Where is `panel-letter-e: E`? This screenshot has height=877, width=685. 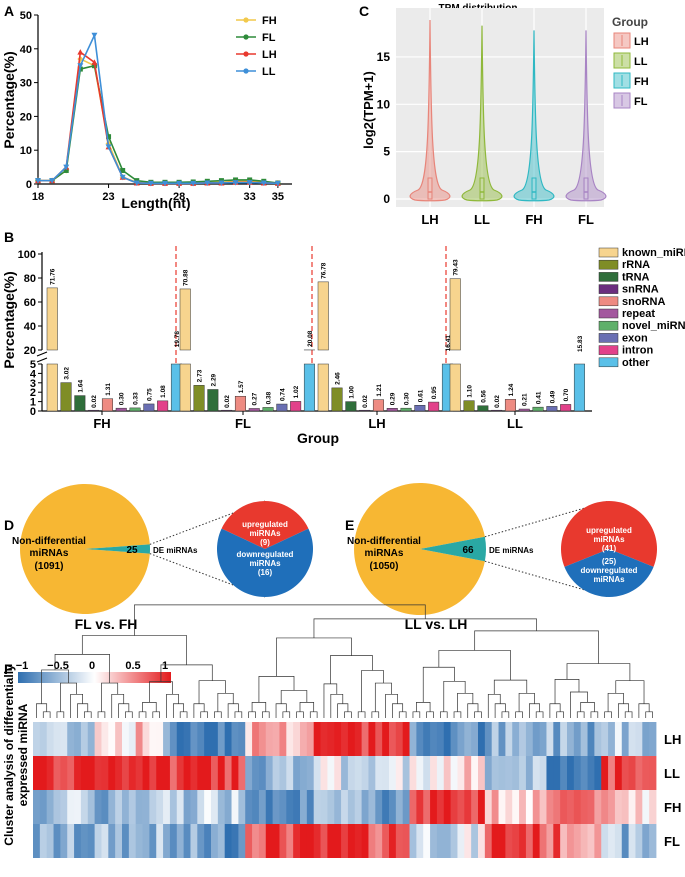 panel-letter-e: E is located at coordinates (349, 525).